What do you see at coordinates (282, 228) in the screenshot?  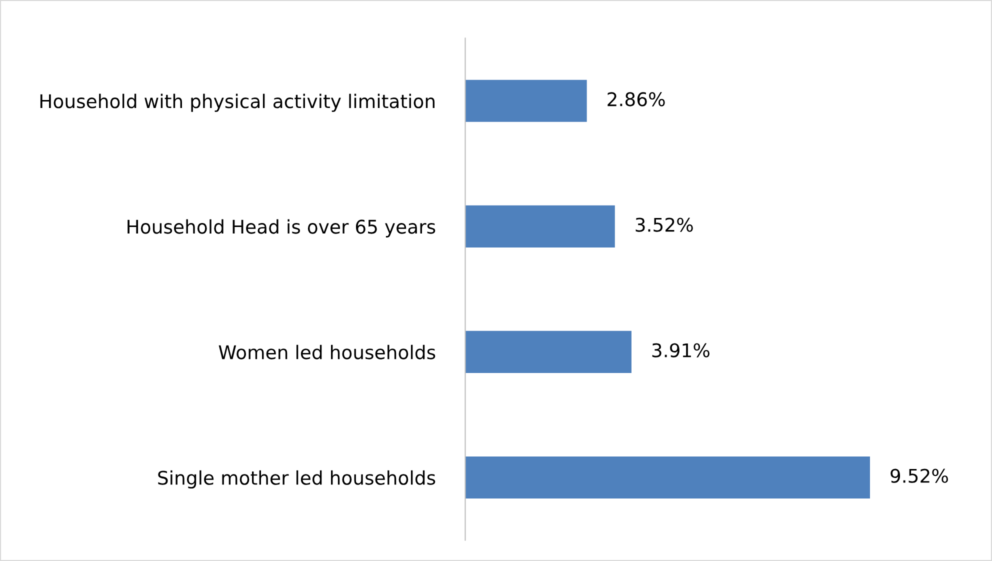 I see `y-tick-label: Household Head is over 65 years` at bounding box center [282, 228].